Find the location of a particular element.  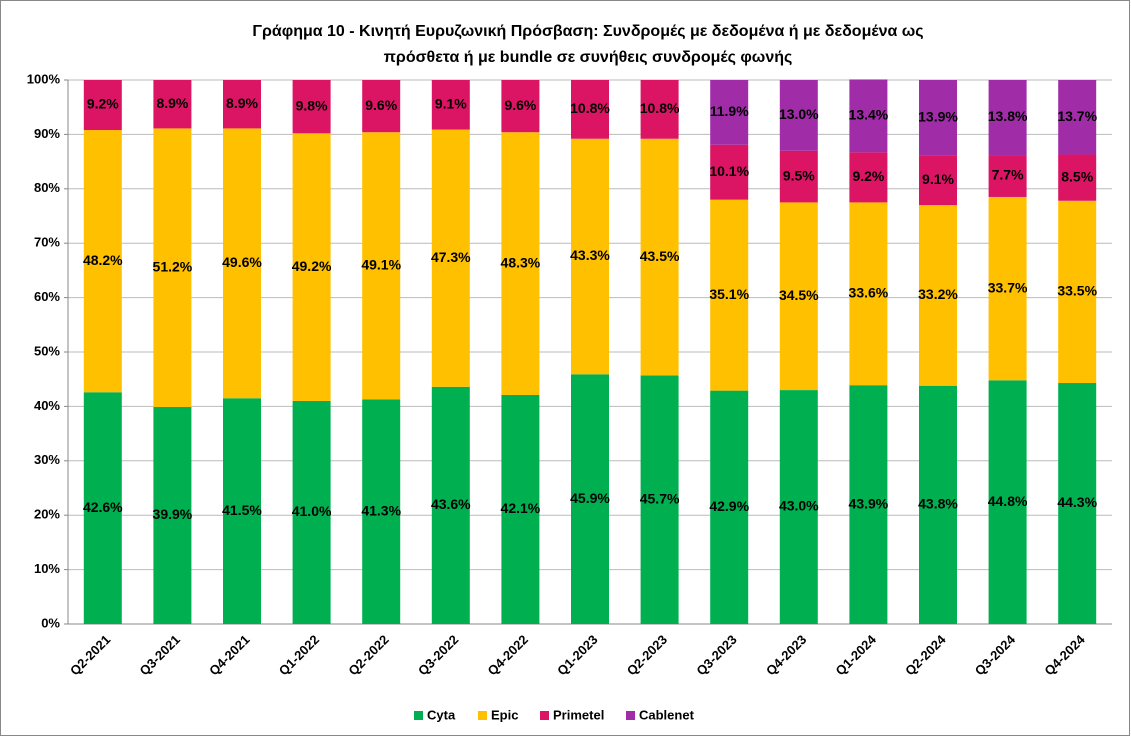

data-label: 33.6% is located at coordinates (869, 292).